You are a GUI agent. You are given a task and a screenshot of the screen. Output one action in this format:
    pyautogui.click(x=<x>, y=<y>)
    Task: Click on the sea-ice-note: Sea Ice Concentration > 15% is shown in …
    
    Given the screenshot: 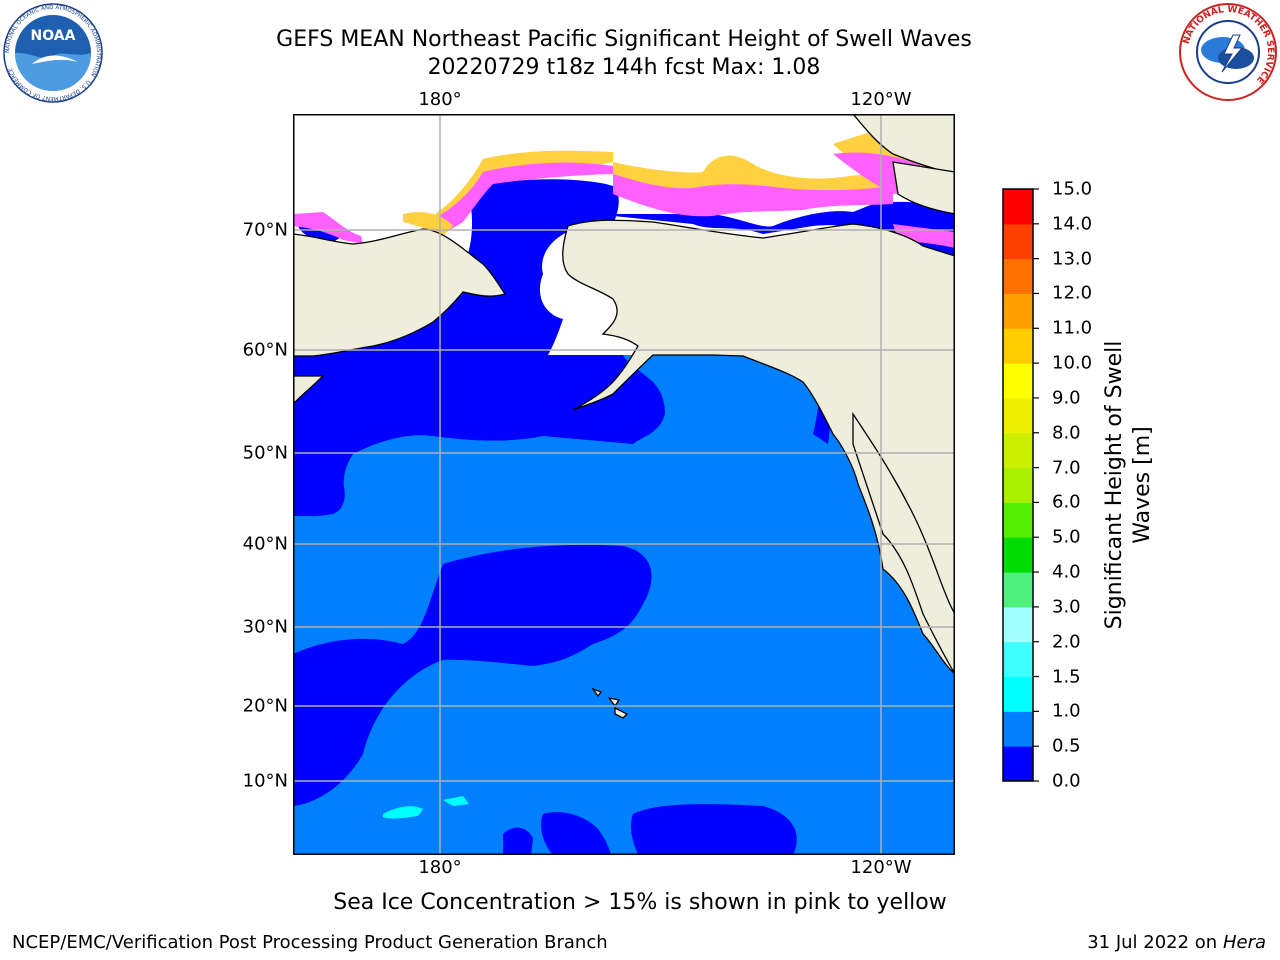 What is the action you would take?
    pyautogui.click(x=640, y=902)
    